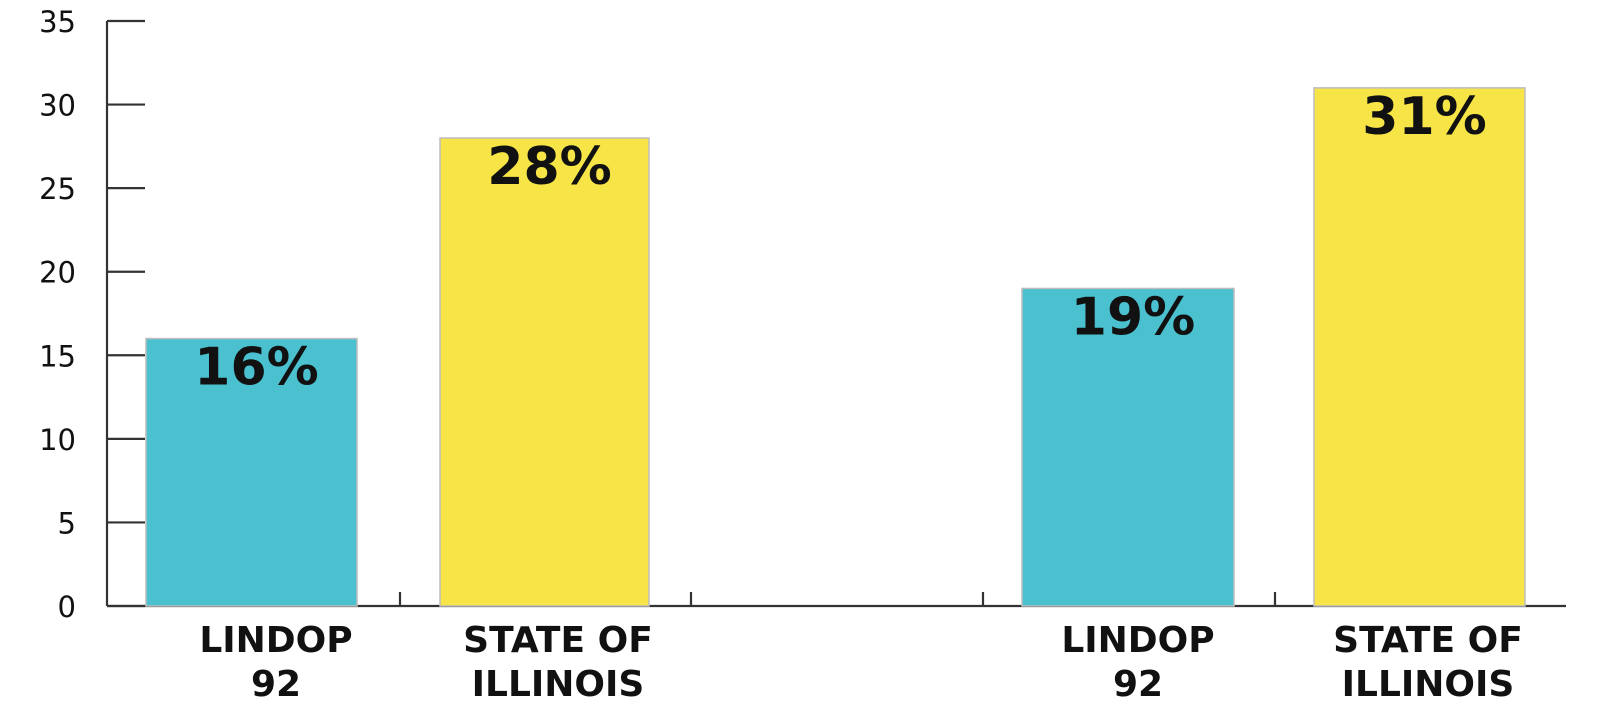 The height and width of the screenshot is (706, 1604). Describe the element at coordinates (57, 440) in the screenshot. I see `y-tick-label: 10` at that location.